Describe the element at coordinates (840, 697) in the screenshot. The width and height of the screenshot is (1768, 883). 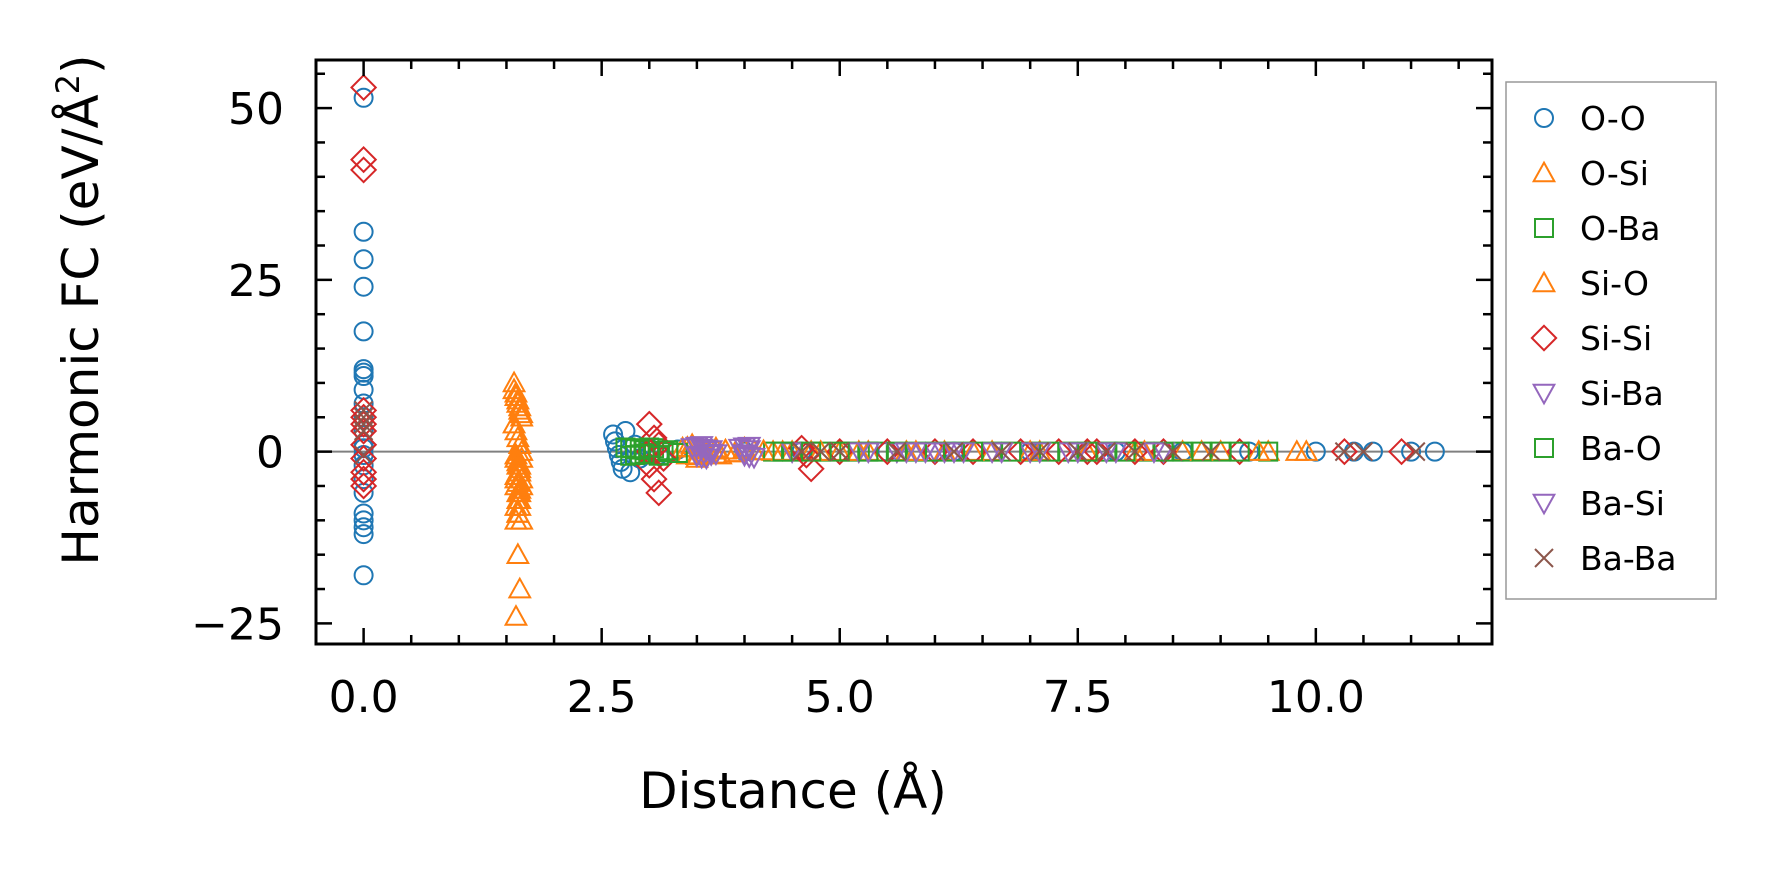
I see `x-tick-label: 5.0` at that location.